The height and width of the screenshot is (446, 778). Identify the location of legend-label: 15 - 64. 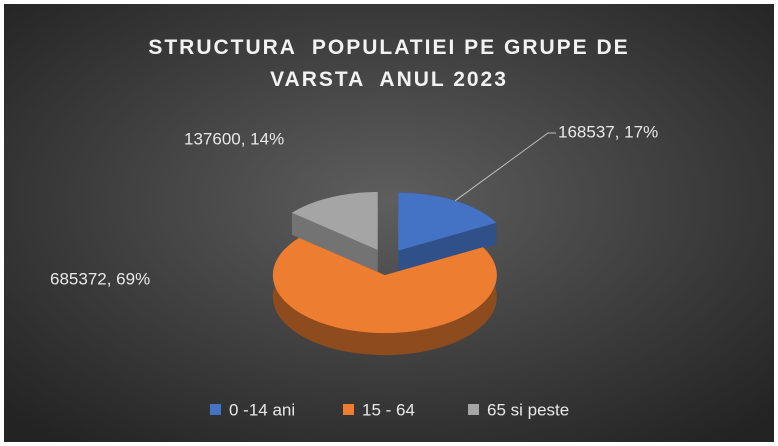
(388, 409).